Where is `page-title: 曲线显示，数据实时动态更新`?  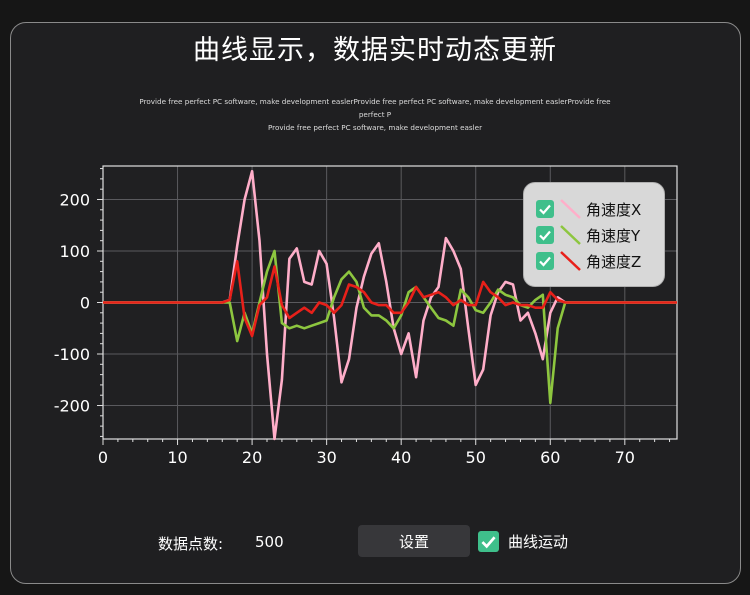
page-title: 曲线显示，数据实时动态更新 is located at coordinates (375, 50).